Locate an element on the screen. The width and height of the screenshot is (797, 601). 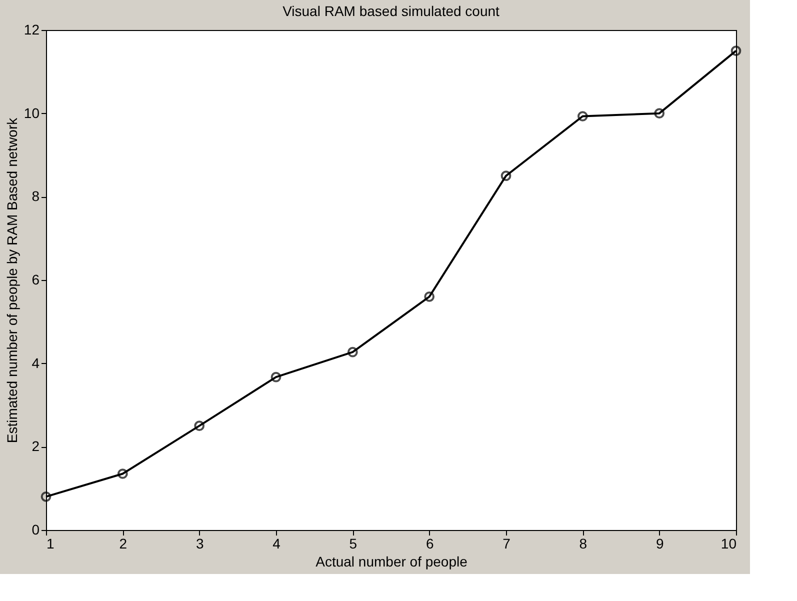
y-axis-title: Estimated number of people by RAM Based network is located at coordinates (12, 280).